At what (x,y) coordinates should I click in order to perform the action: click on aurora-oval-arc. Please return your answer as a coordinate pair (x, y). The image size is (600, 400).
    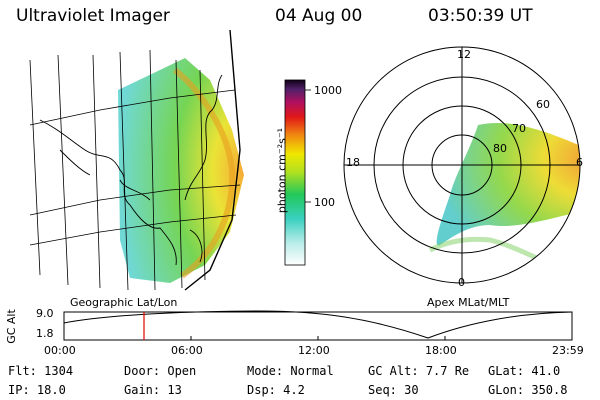
    Looking at the image, I should click on (204, 173).